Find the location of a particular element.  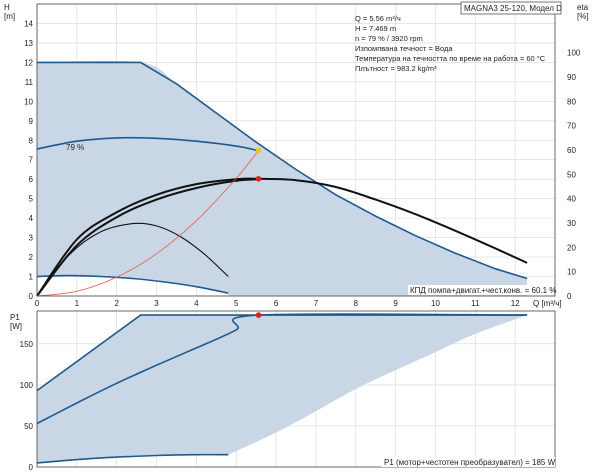

power-duty-point is located at coordinates (258, 315).